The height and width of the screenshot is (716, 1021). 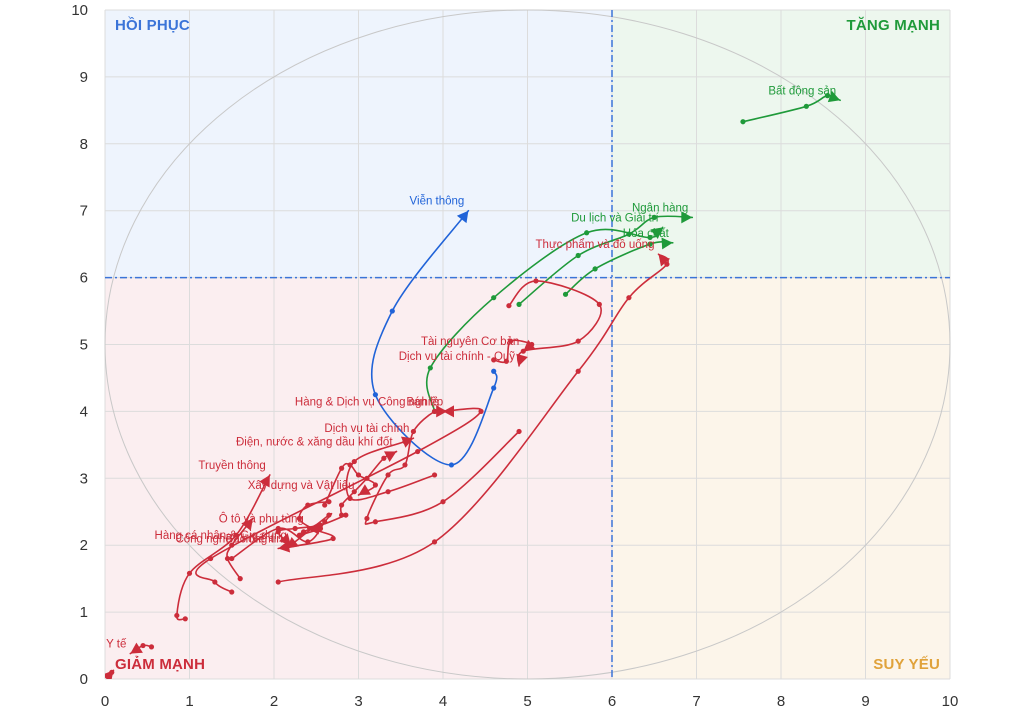 I want to click on series-label: Công nghệ Thông tin, so click(x=228, y=540).